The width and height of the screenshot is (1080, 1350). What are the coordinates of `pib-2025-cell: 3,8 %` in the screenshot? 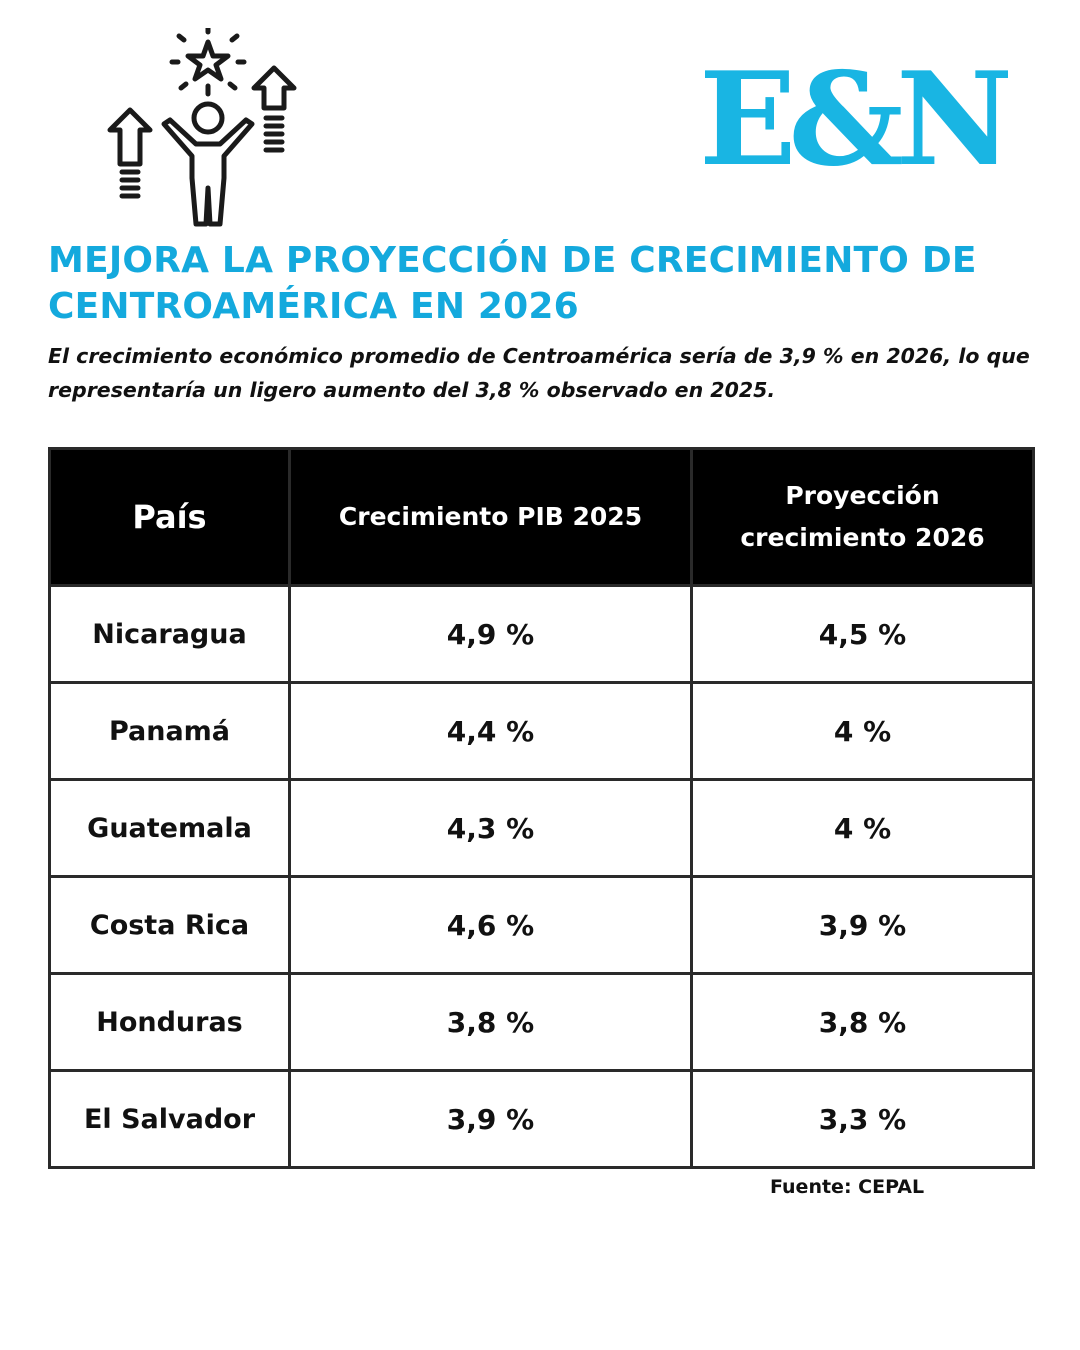 It's located at (490, 1022).